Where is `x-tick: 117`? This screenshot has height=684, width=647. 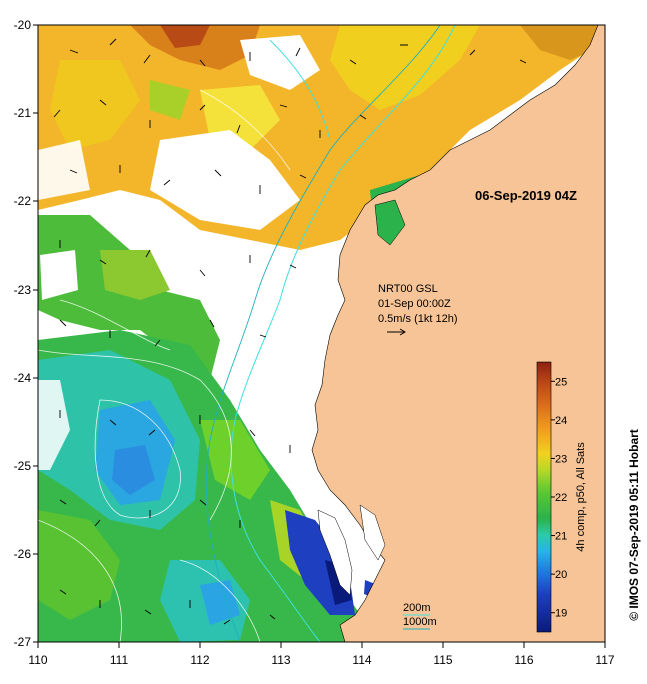 x-tick: 117 is located at coordinates (605, 654).